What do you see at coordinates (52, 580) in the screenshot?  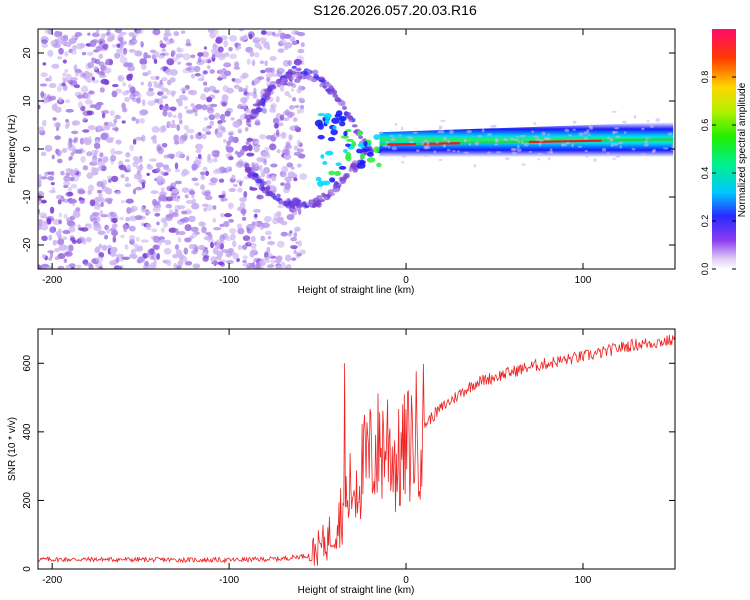 I see `snr-x-tick-label: -200` at bounding box center [52, 580].